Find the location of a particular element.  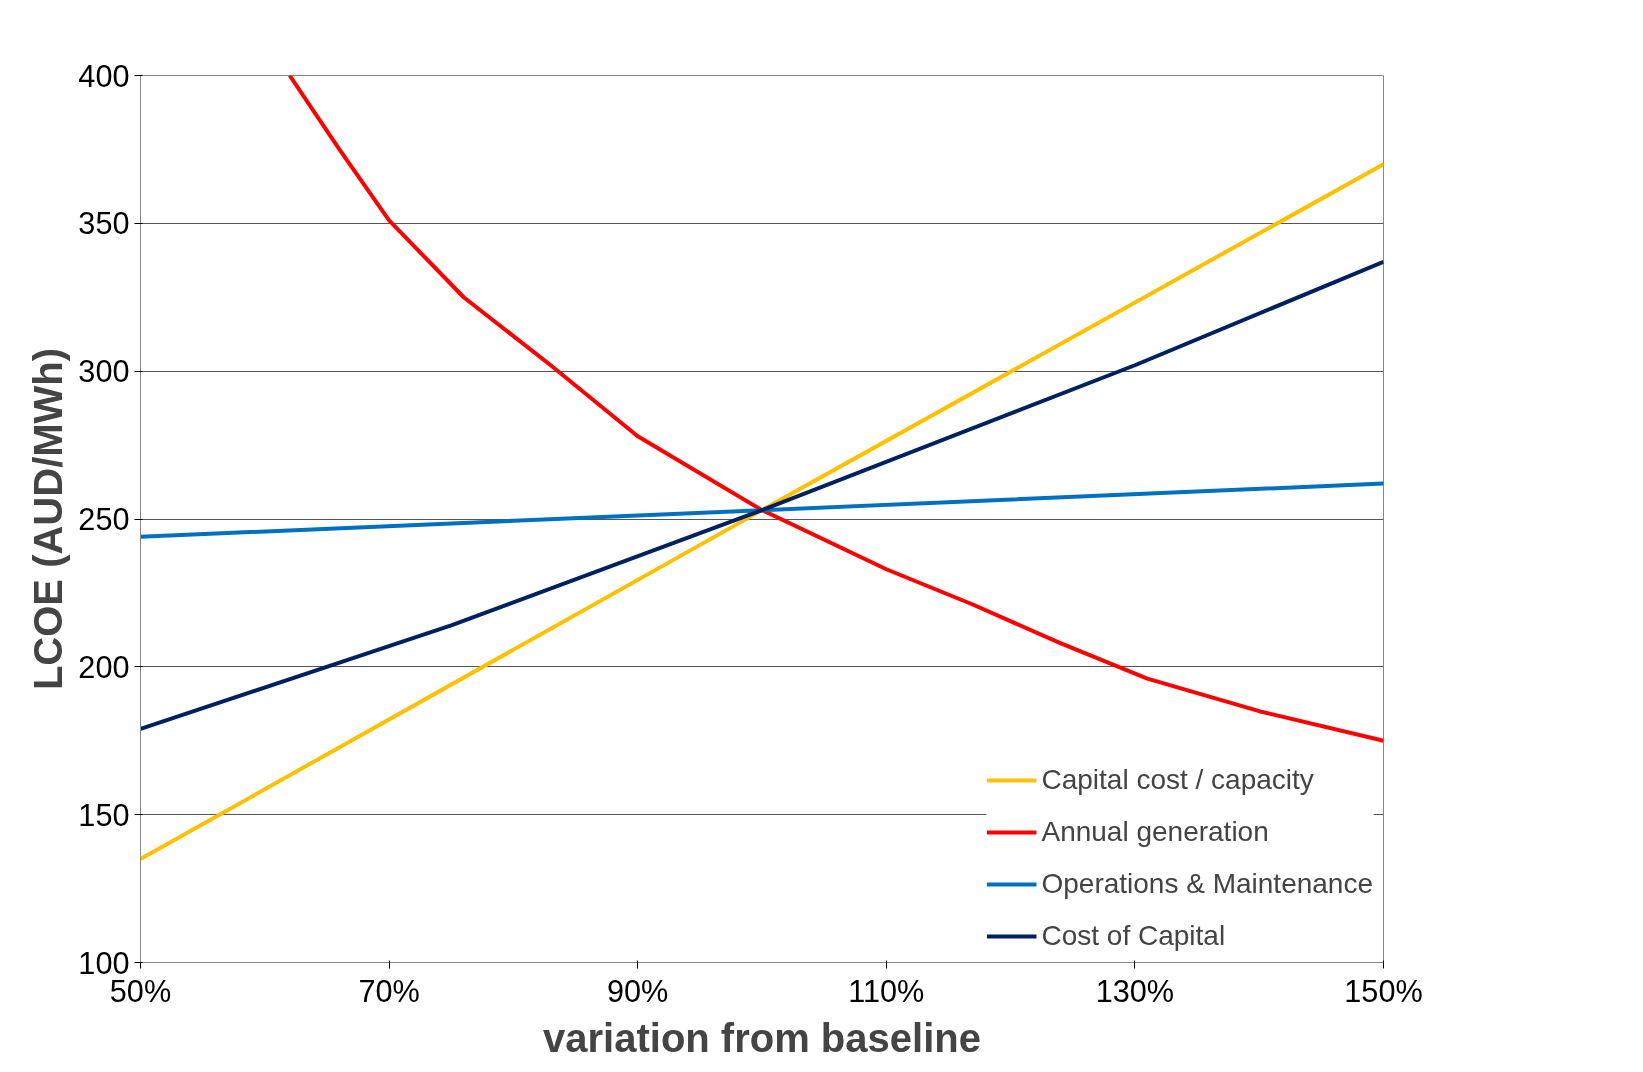

y-tick-label: 300 is located at coordinates (104, 371).